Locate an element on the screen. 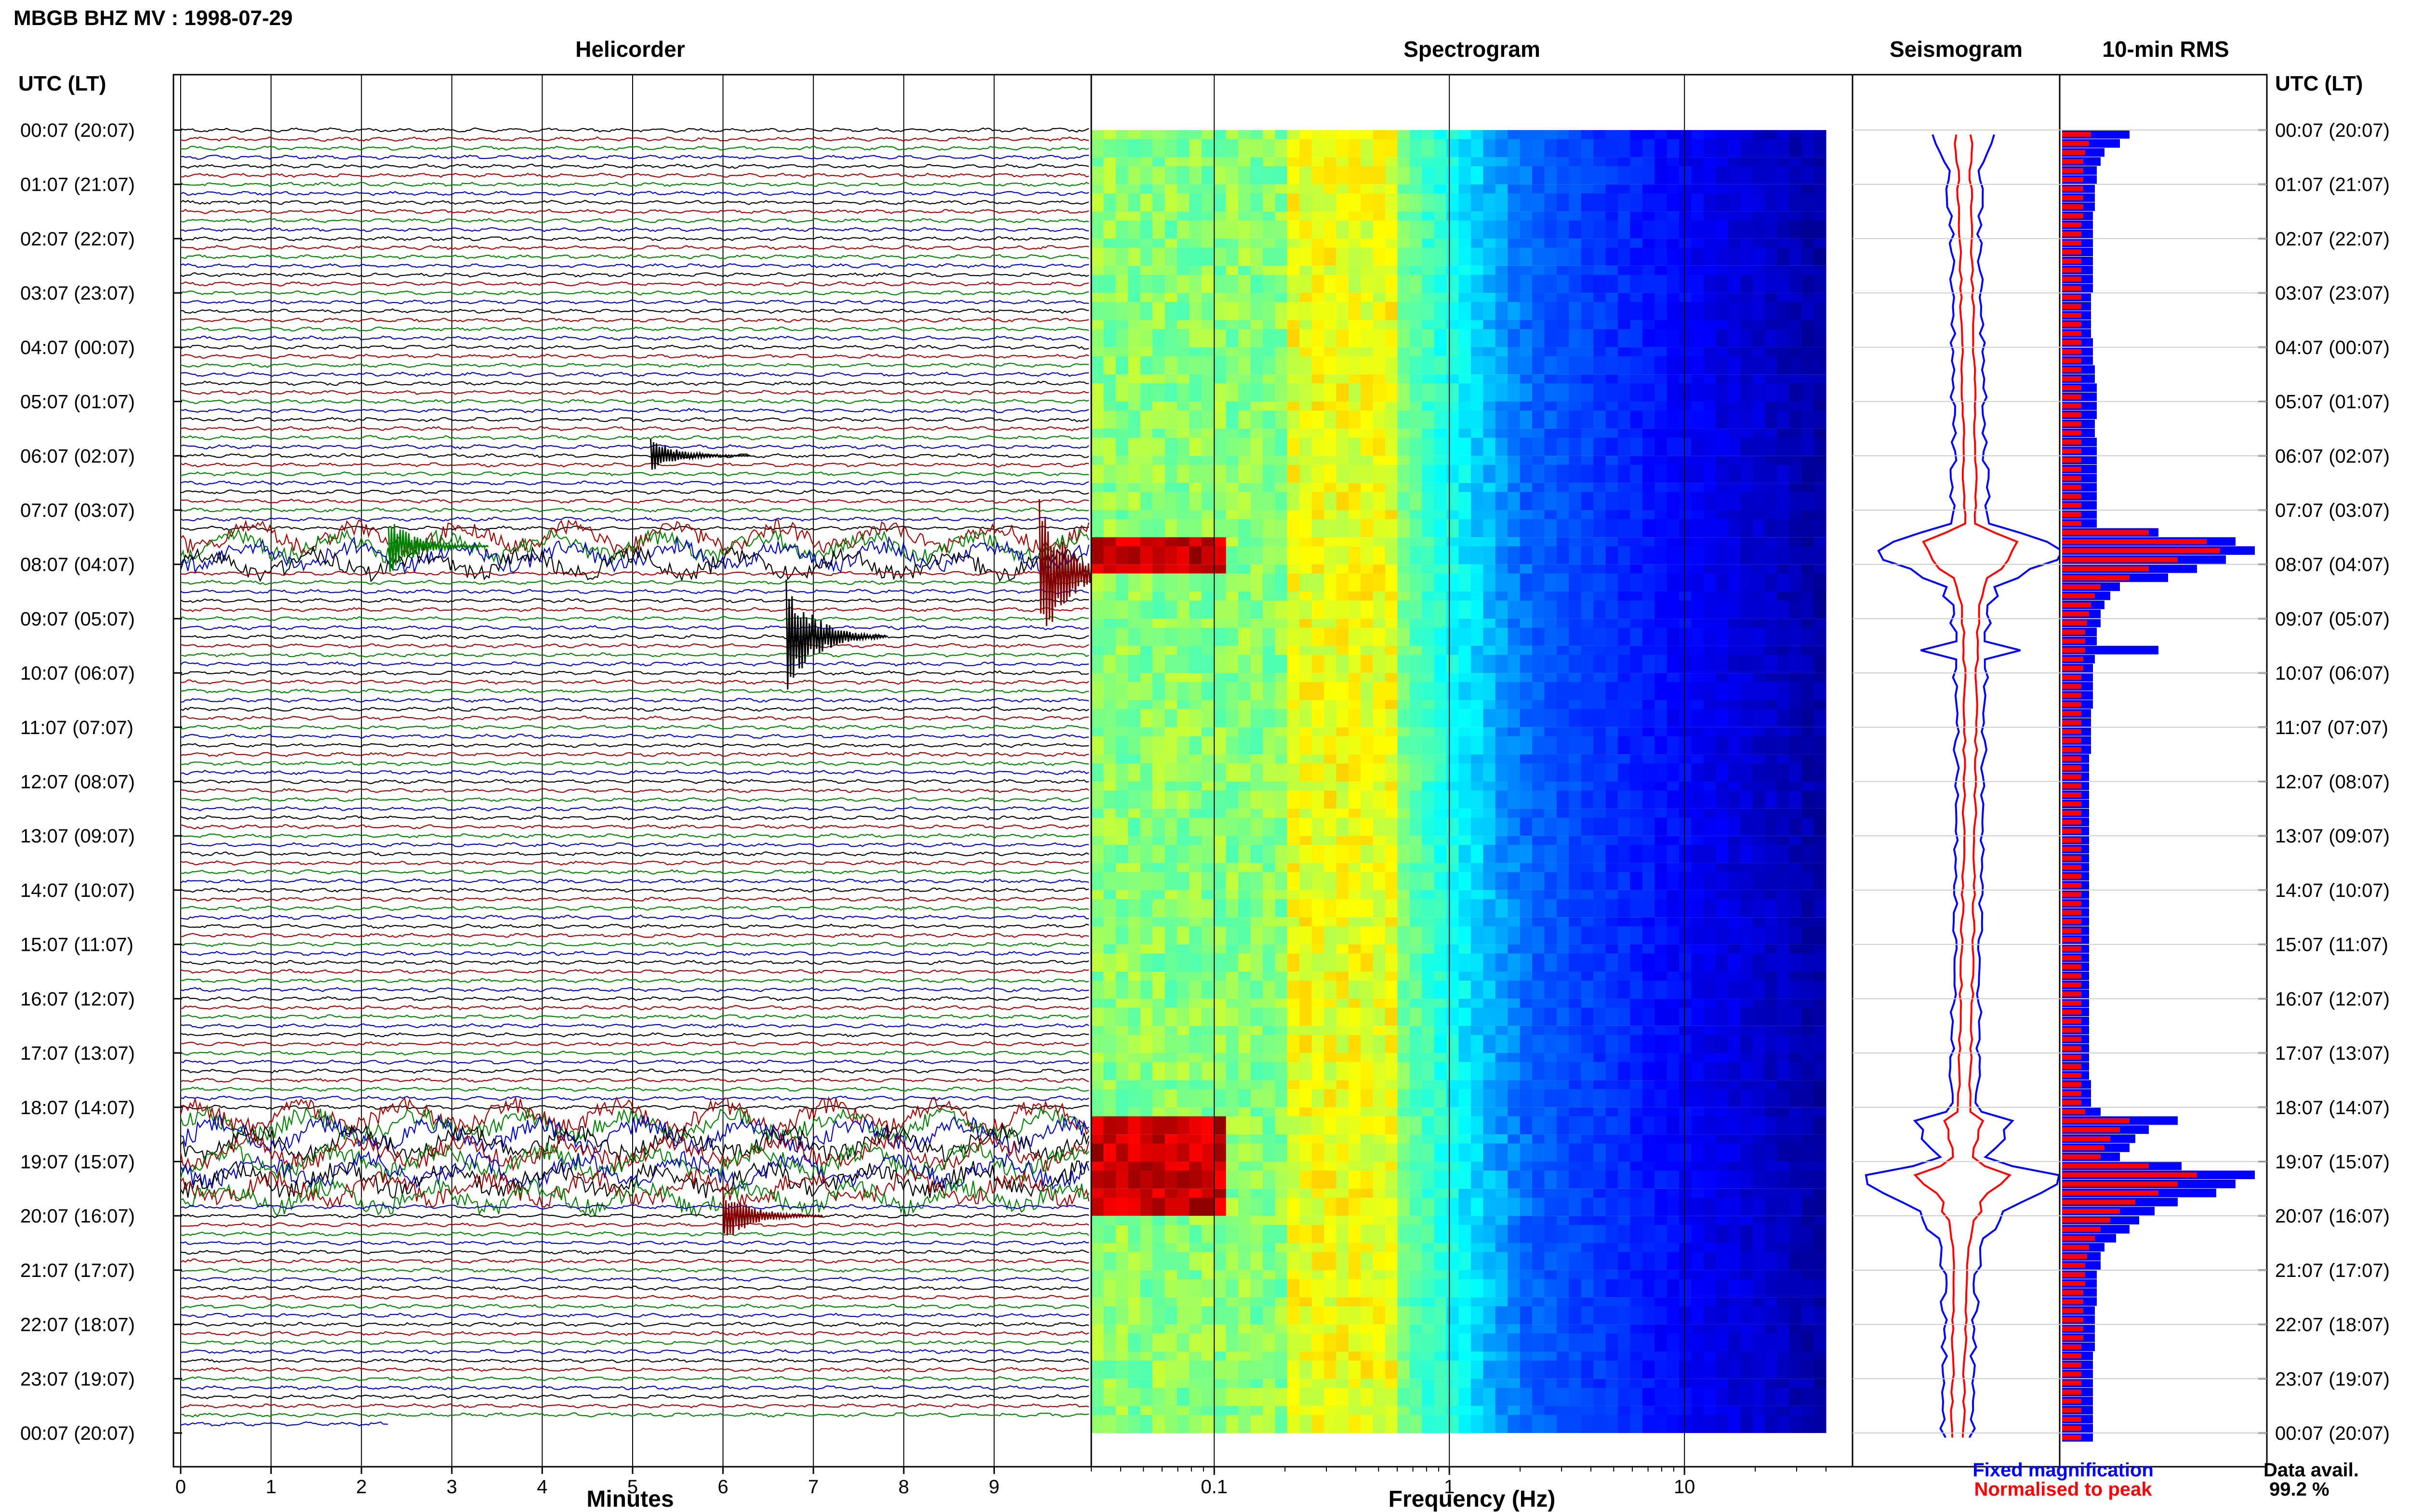  panel-title-helicorder: Helicorder is located at coordinates (630, 49).